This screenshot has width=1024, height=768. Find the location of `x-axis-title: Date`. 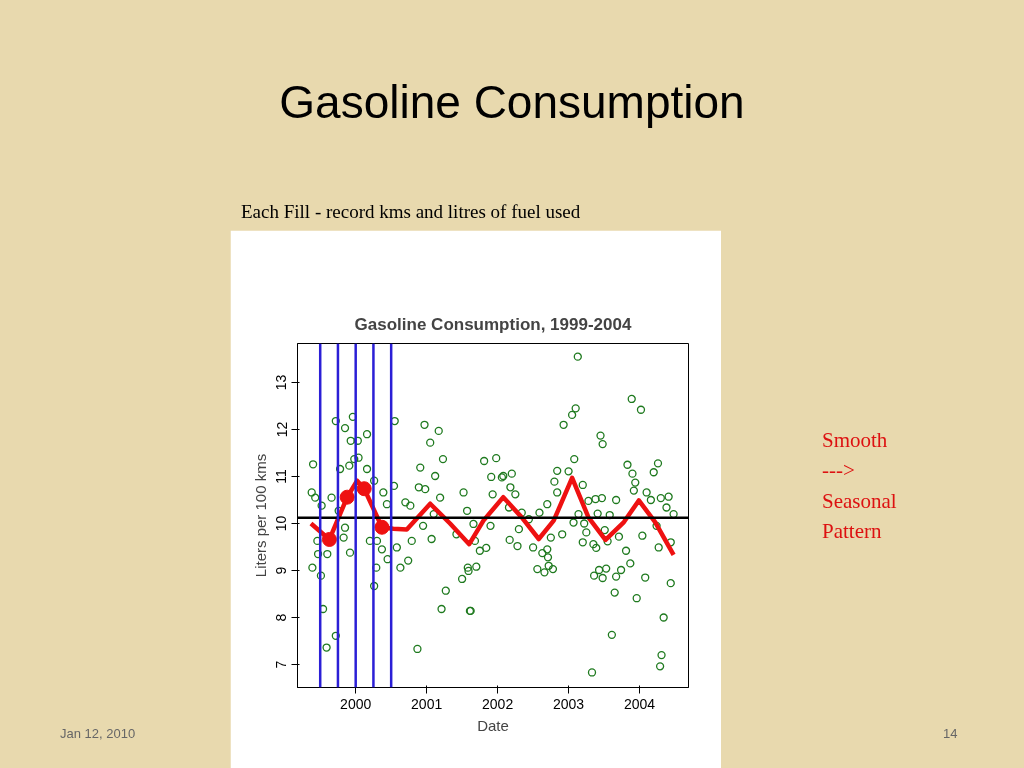

x-axis-title: Date is located at coordinates (493, 725).